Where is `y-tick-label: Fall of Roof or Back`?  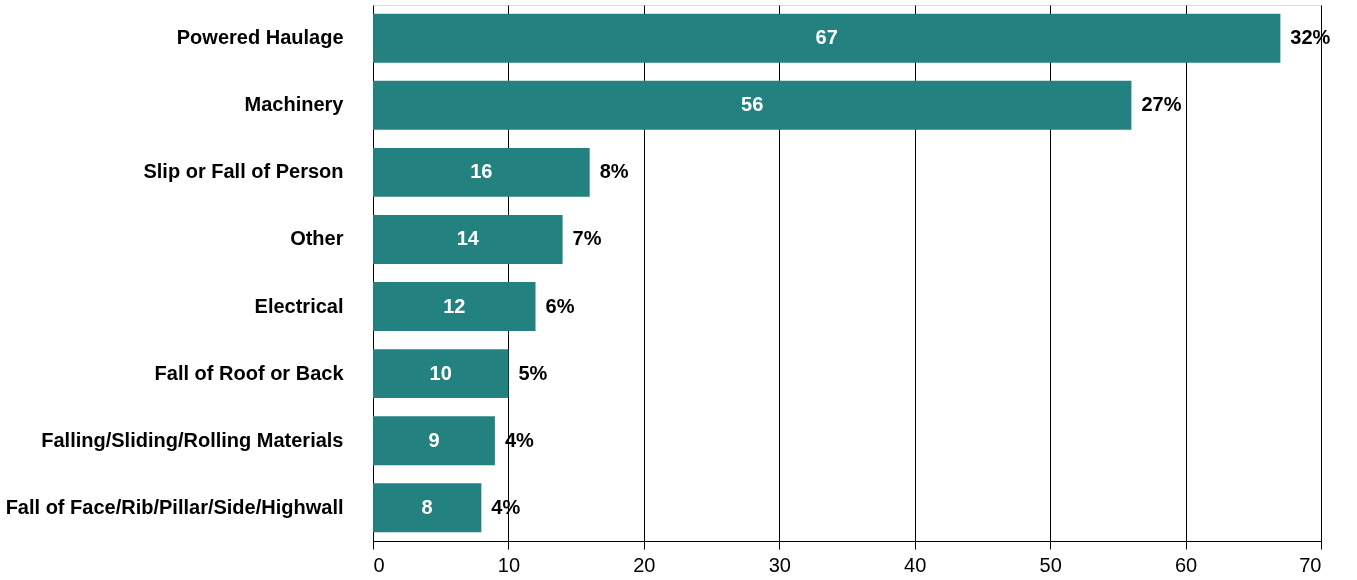
y-tick-label: Fall of Roof or Back is located at coordinates (249, 372).